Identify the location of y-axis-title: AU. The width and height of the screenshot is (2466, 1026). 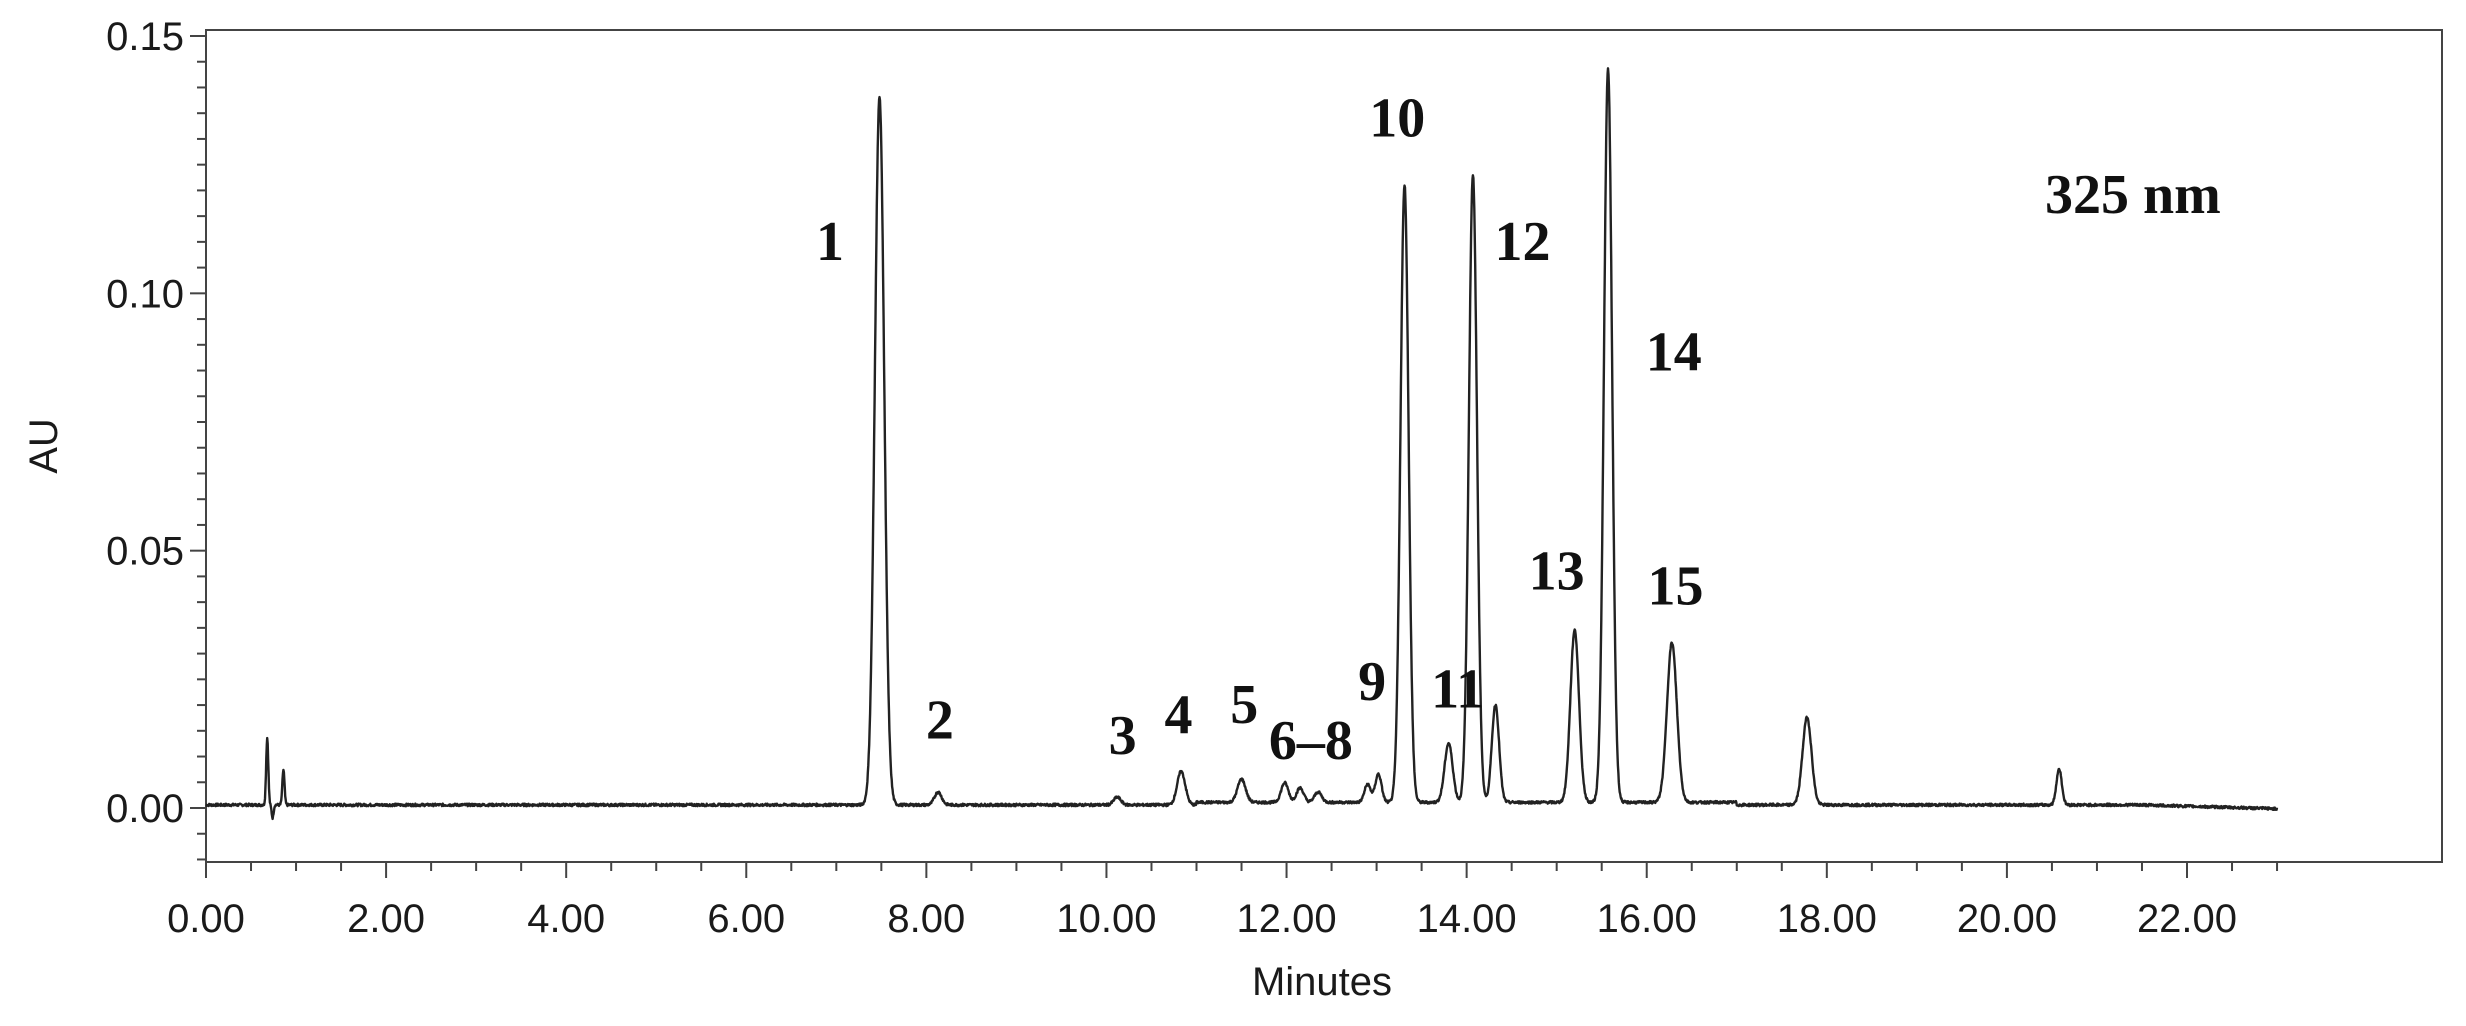
(44, 446).